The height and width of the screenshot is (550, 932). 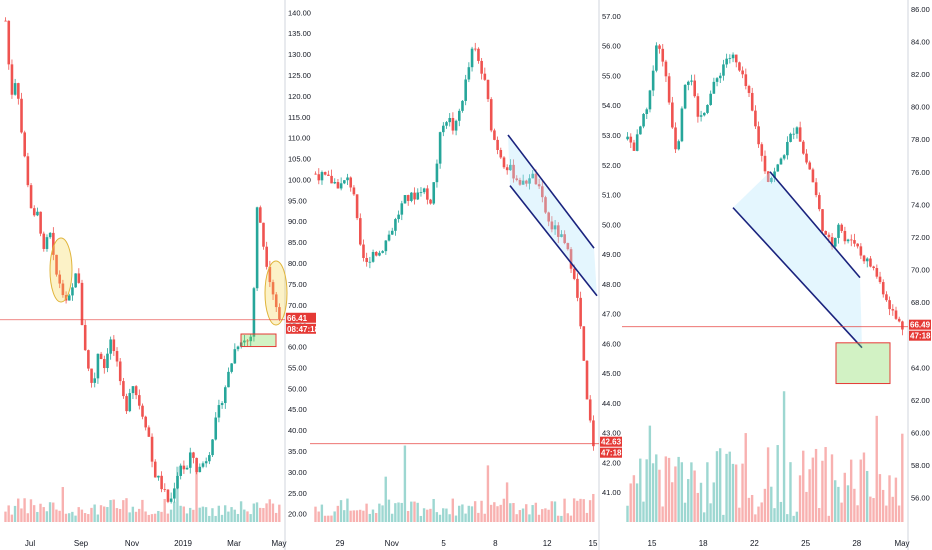 What do you see at coordinates (652, 543) in the screenshot?
I see `time-tick-label: 15` at bounding box center [652, 543].